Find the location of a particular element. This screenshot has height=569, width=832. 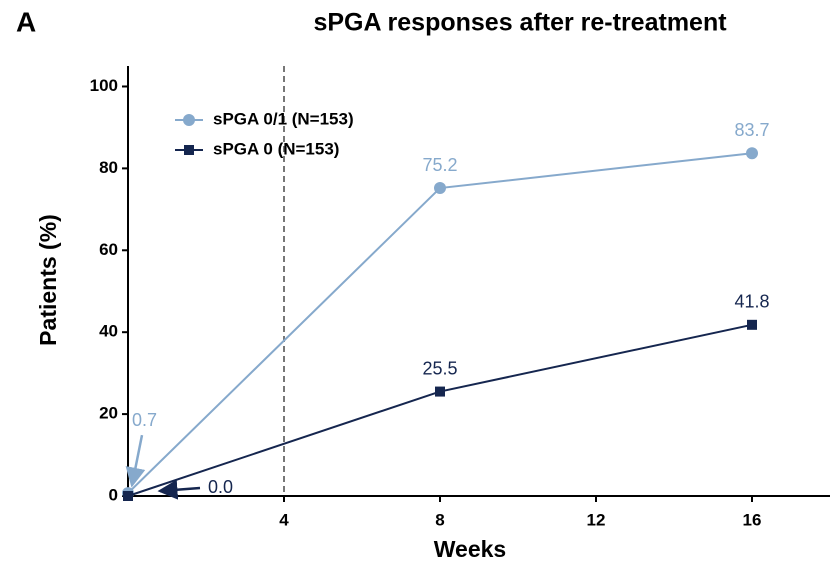

y-tick-label: 20 is located at coordinates (108, 413).